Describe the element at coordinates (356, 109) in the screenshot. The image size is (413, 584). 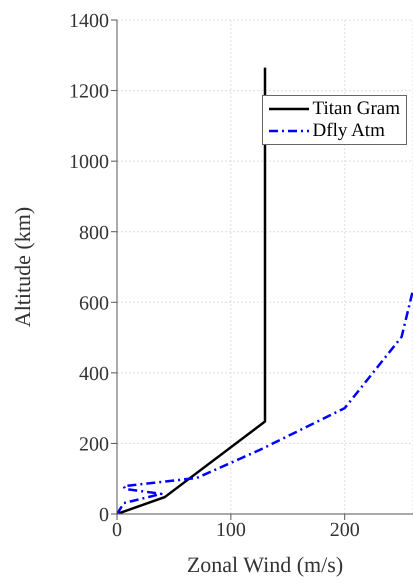
I see `legend-label: Titan Gram` at that location.